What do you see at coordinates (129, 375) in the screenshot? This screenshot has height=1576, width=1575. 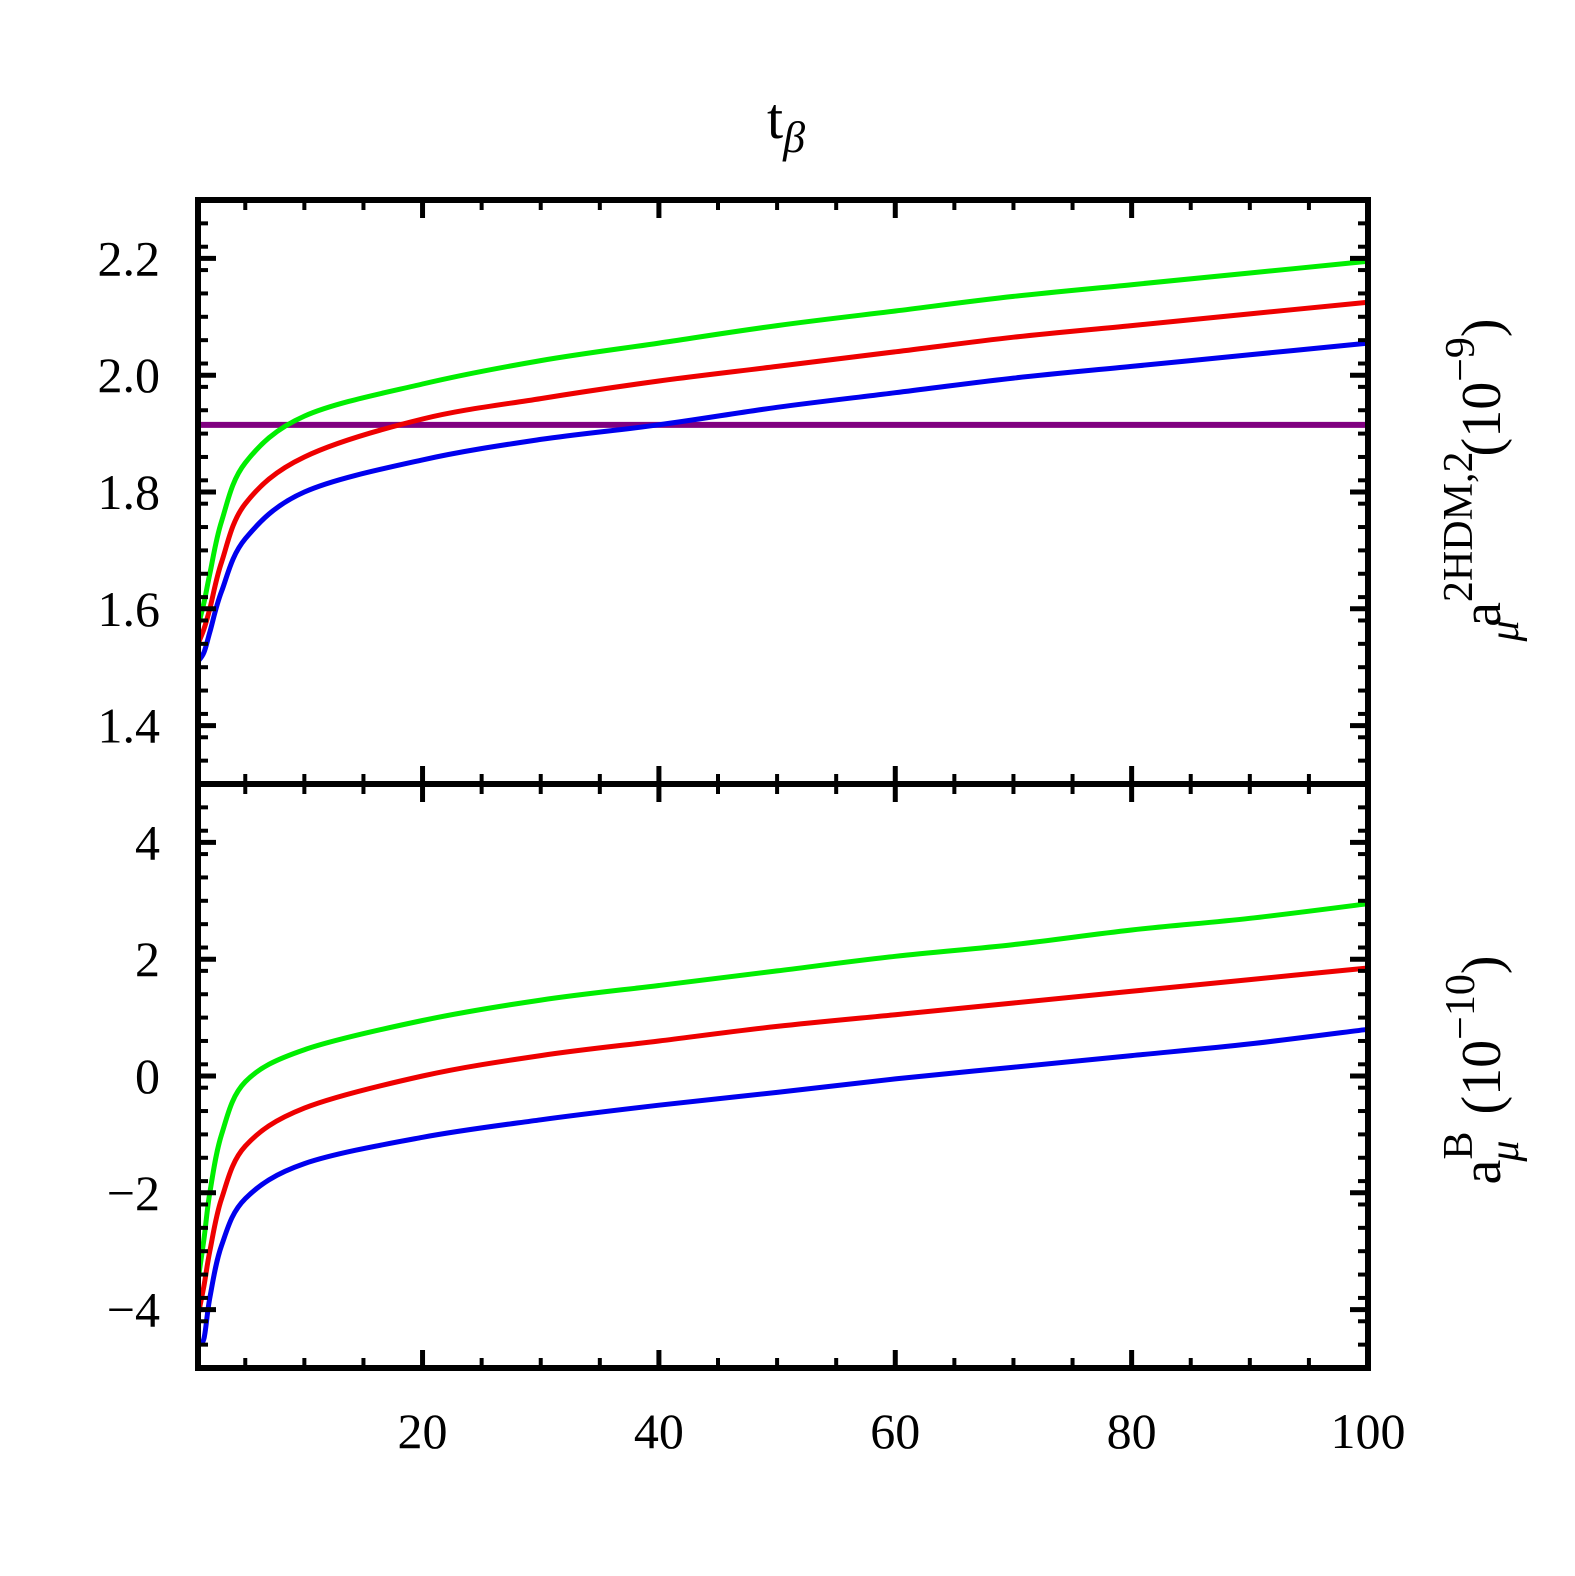 I see `panel-top-ytick-label: 2.0` at bounding box center [129, 375].